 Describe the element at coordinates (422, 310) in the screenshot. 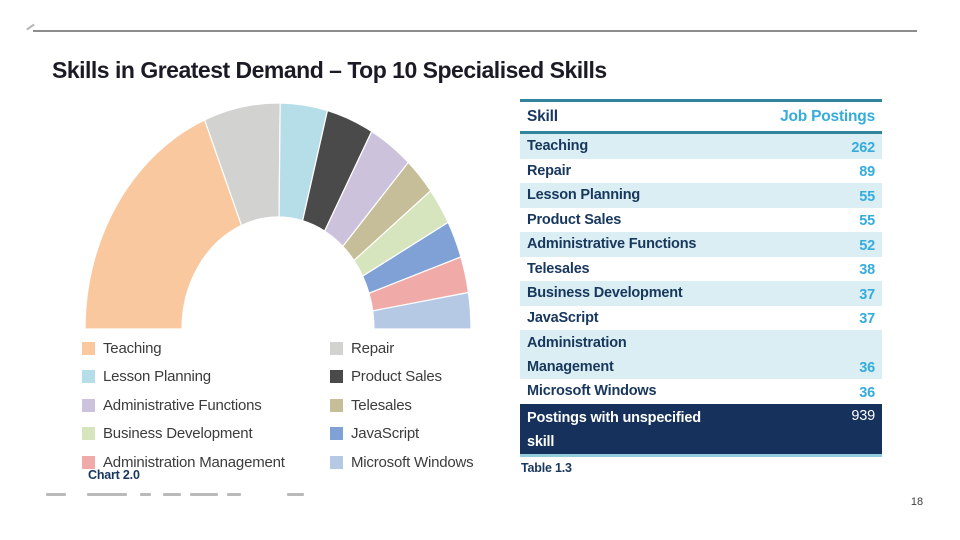

I see `donut-segment-microsoft-windows` at that location.